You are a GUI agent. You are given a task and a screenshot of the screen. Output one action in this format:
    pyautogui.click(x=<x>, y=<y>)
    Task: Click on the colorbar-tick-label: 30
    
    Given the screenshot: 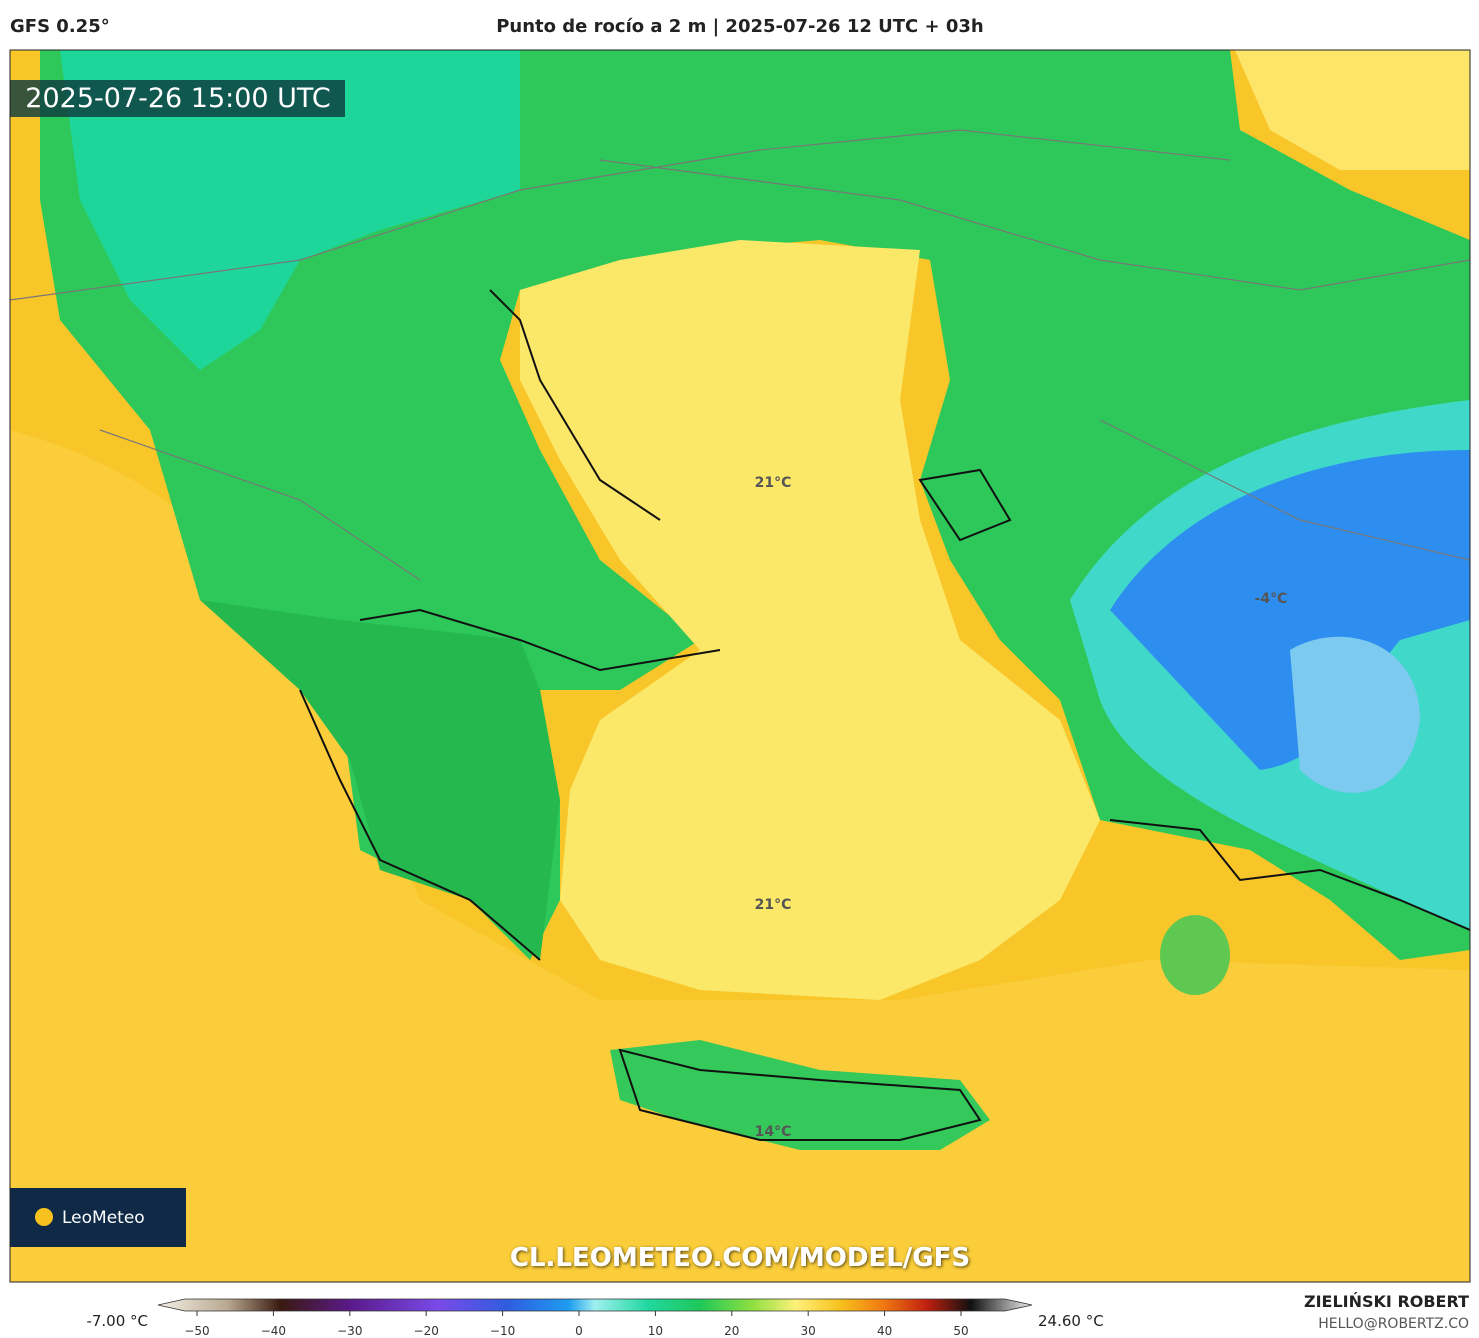 What is the action you would take?
    pyautogui.click(x=808, y=1331)
    